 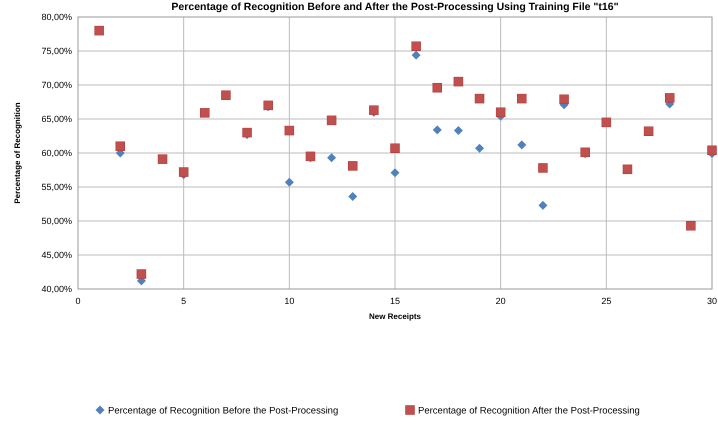 I want to click on y-tick-label: 50,00%, so click(x=56, y=221).